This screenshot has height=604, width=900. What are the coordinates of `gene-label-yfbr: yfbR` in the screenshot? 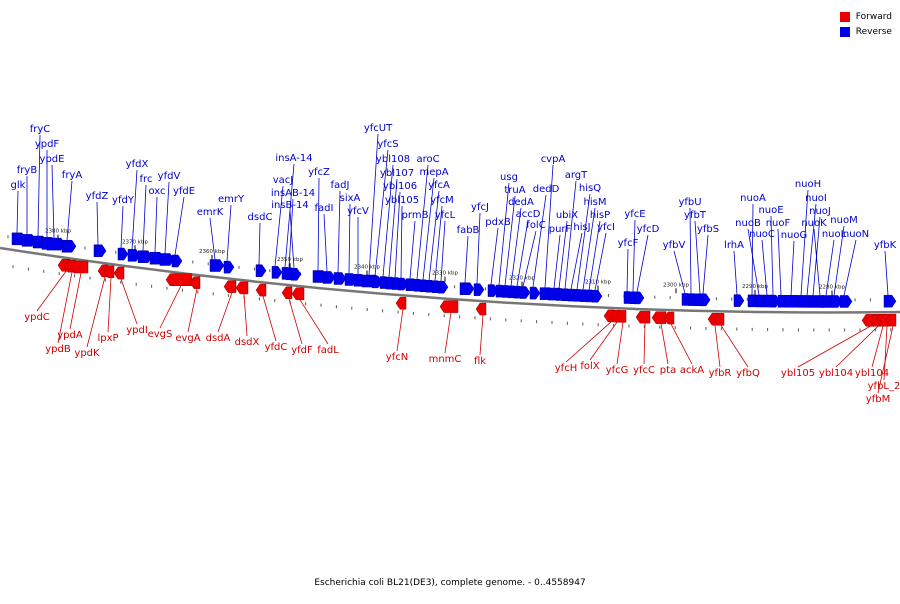 It's located at (720, 373).